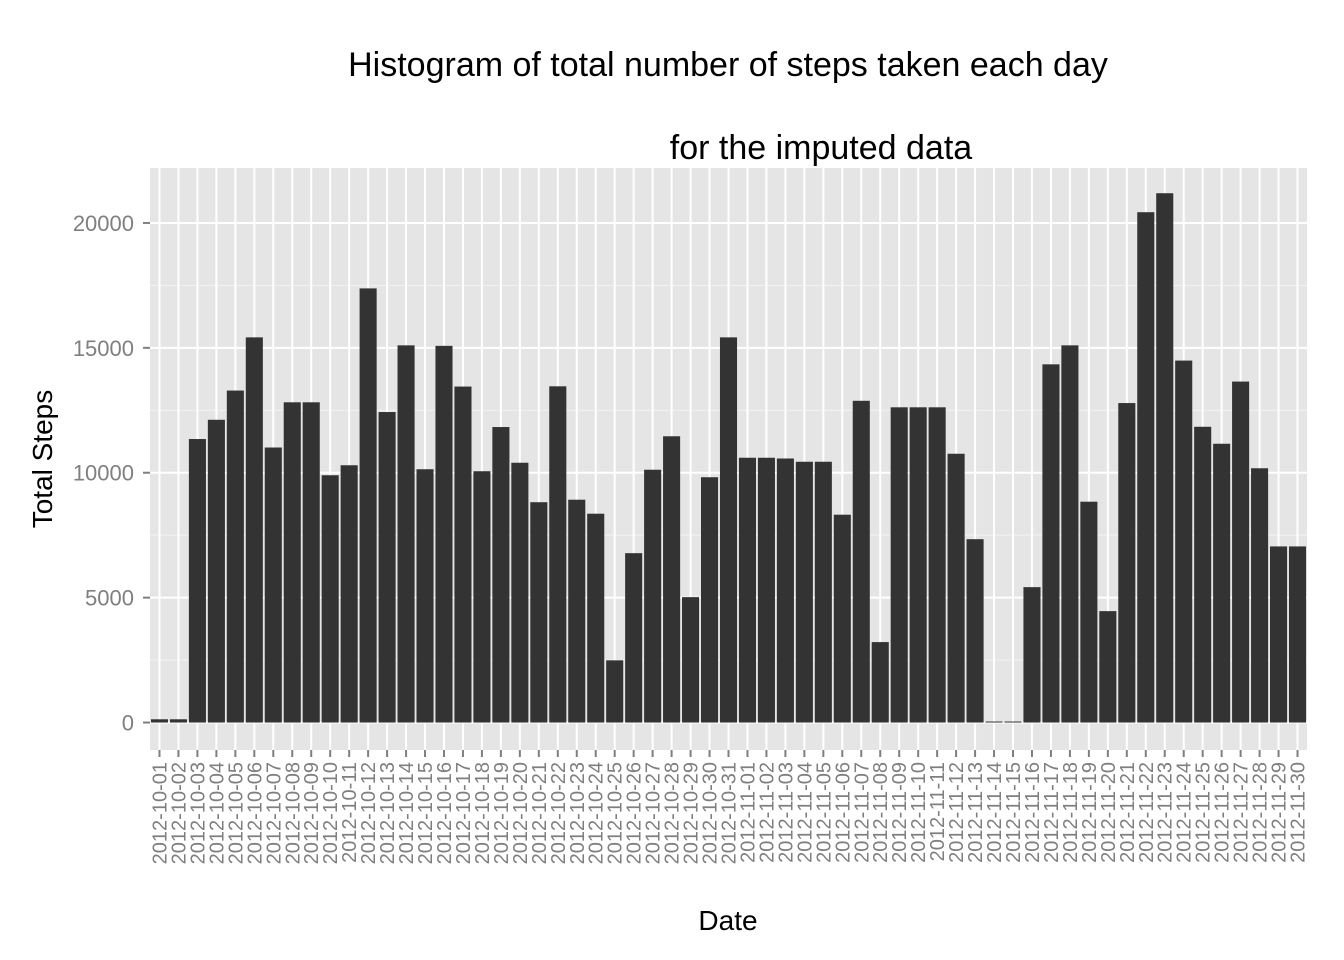  Describe the element at coordinates (1299, 812) in the screenshot. I see `x-tick-label: 2012-11-30` at that location.